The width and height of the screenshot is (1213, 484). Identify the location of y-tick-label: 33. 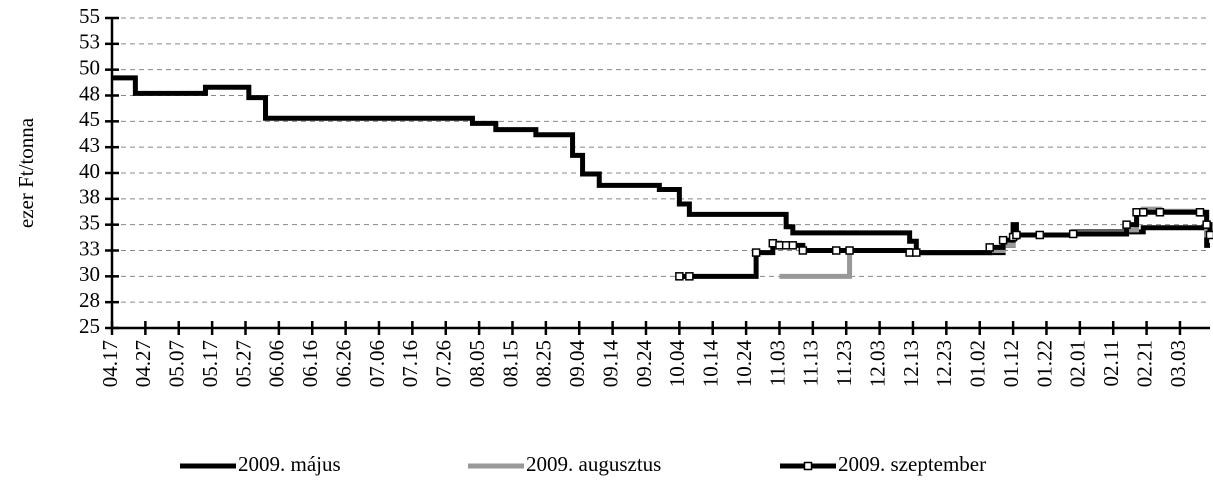
(89, 248).